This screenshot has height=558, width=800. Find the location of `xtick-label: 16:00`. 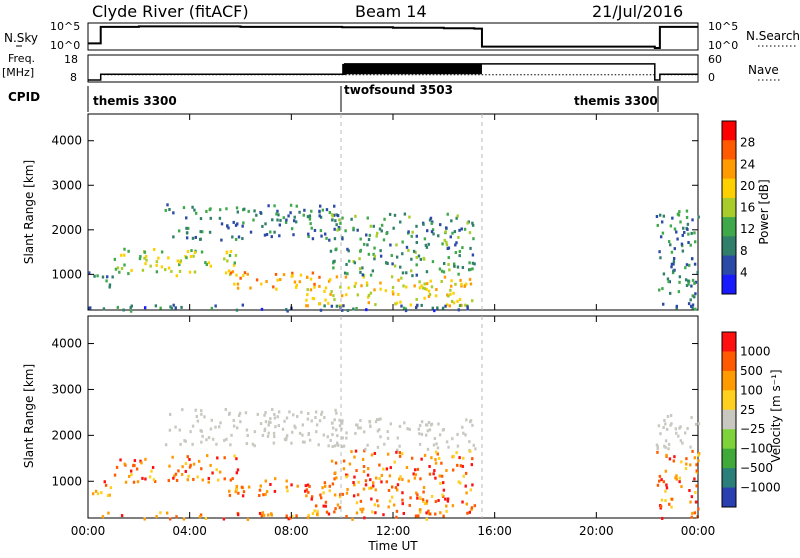

xtick-label: 16:00 is located at coordinates (494, 531).